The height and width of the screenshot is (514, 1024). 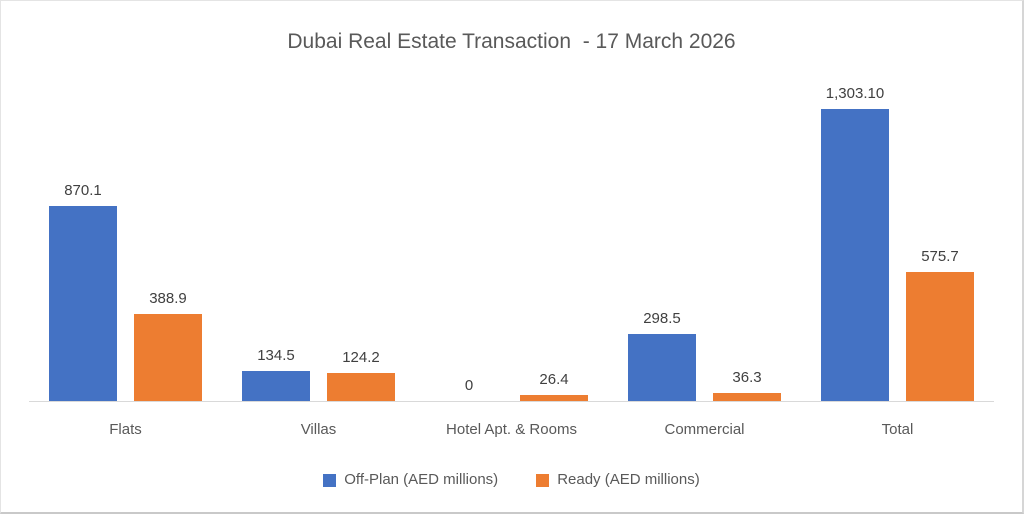 I want to click on bar-offplan-commercial, so click(x=662, y=367).